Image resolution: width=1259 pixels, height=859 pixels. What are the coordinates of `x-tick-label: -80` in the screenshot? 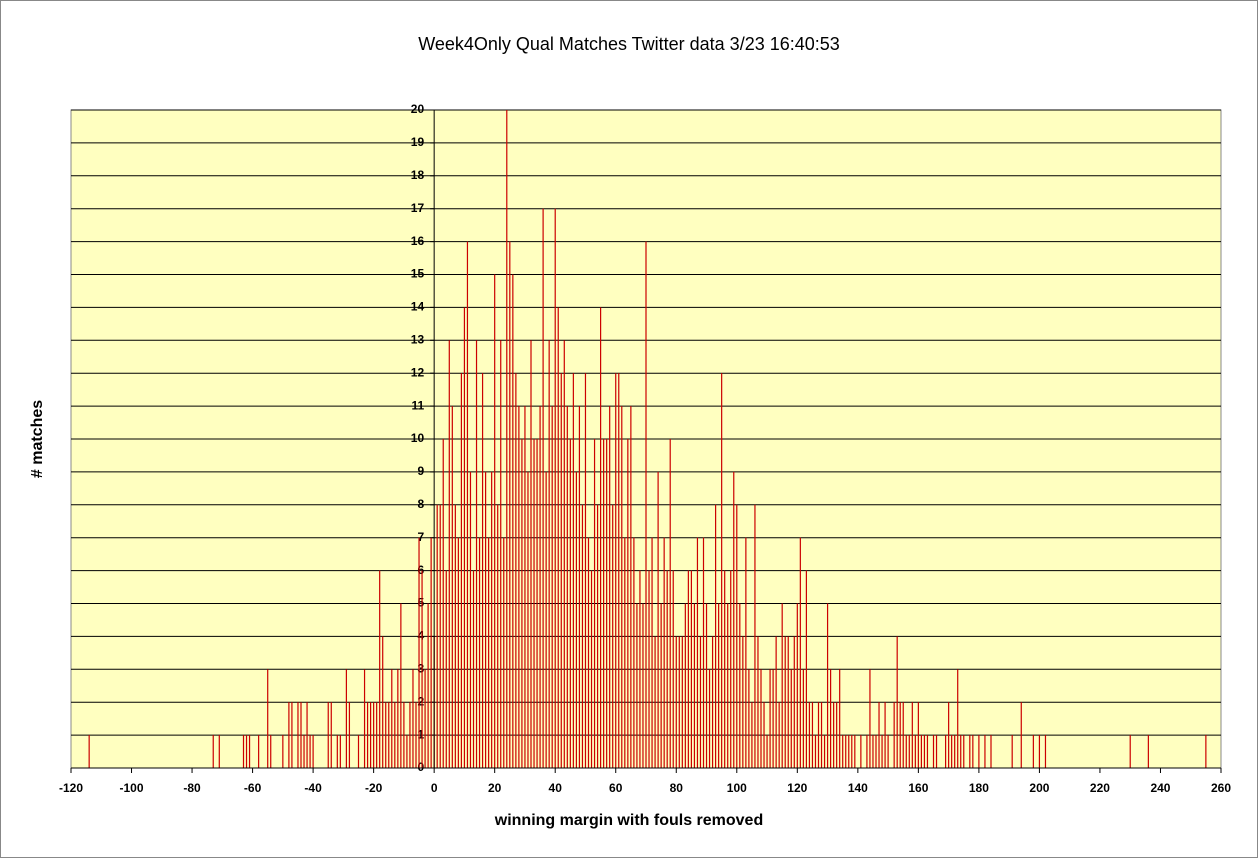 It's located at (192, 788).